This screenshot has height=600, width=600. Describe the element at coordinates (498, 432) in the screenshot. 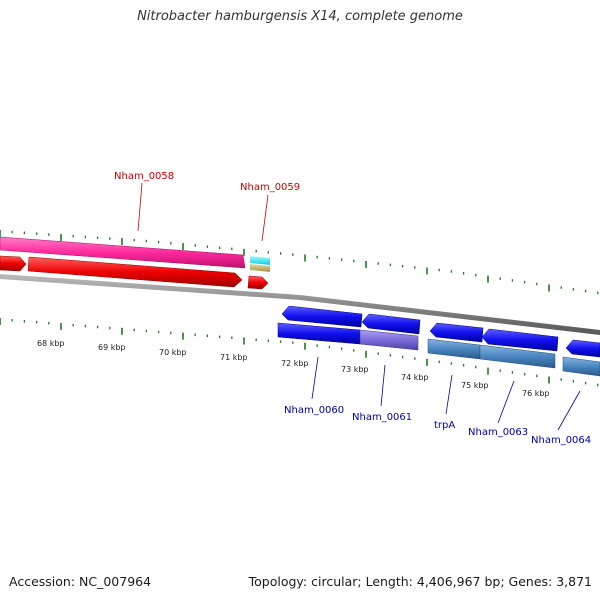

I see `gene-label-nham-0063: Nham_0063` at that location.